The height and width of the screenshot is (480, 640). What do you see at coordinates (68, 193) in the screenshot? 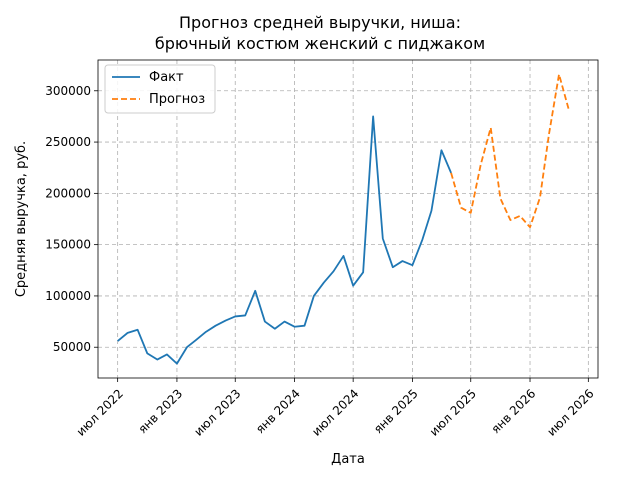
I see `y-tick-label: 200000` at bounding box center [68, 193].